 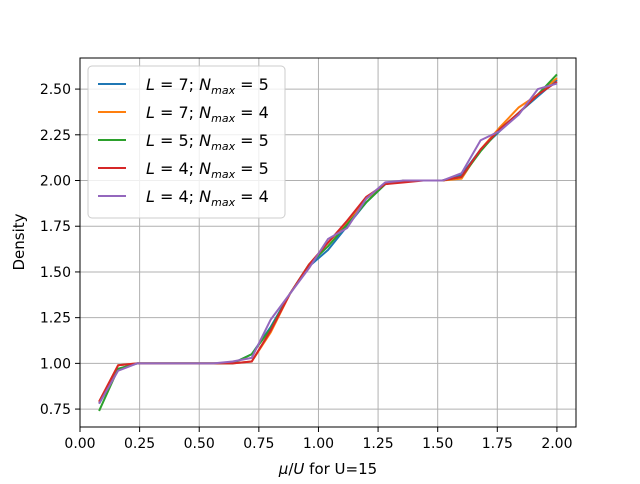 What do you see at coordinates (55, 410) in the screenshot?
I see `y-tick-label: 0.75` at bounding box center [55, 410].